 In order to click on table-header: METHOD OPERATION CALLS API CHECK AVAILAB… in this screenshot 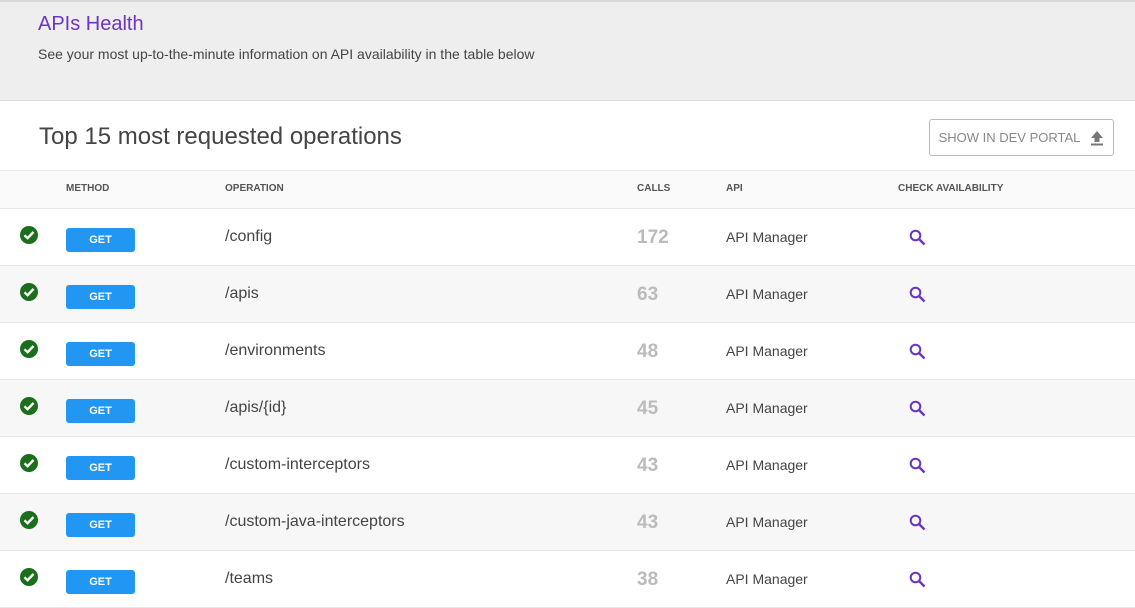, I will do `click(567, 189)`.